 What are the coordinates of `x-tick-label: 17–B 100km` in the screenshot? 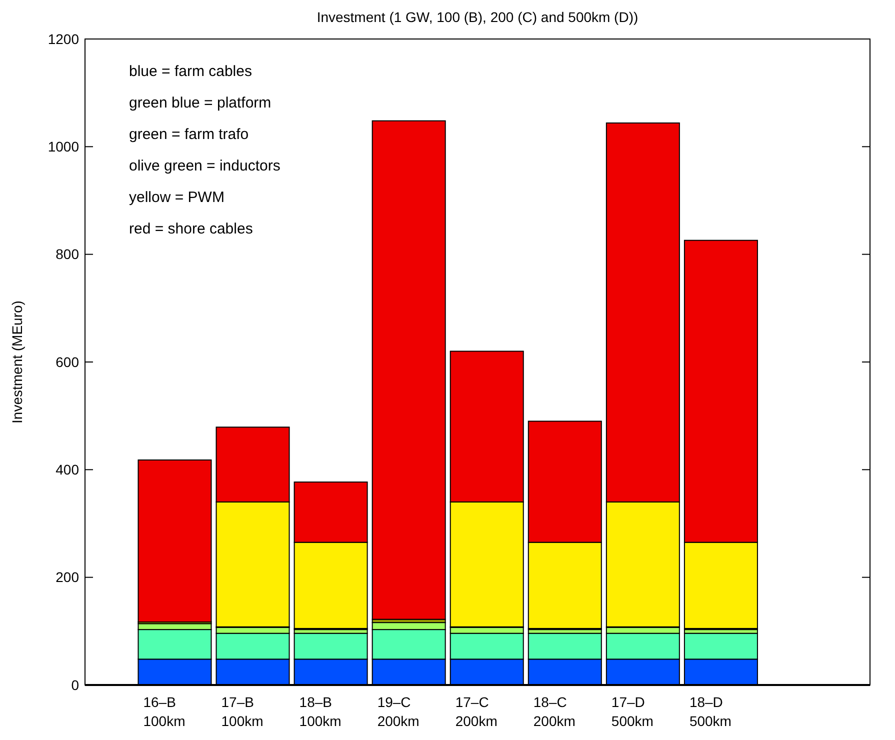 It's located at (242, 711).